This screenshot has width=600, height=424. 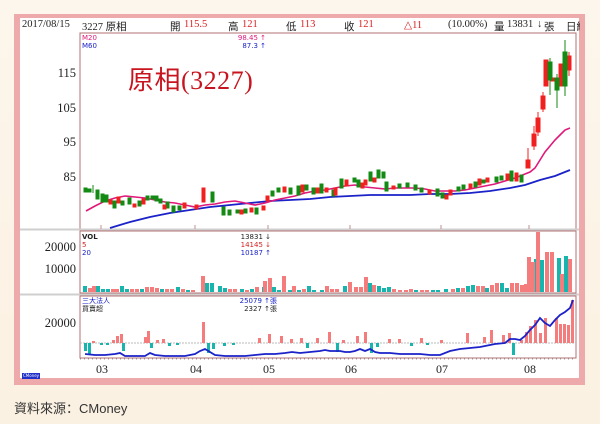 I want to click on vol-tick-20000: 20000, so click(x=60, y=247).